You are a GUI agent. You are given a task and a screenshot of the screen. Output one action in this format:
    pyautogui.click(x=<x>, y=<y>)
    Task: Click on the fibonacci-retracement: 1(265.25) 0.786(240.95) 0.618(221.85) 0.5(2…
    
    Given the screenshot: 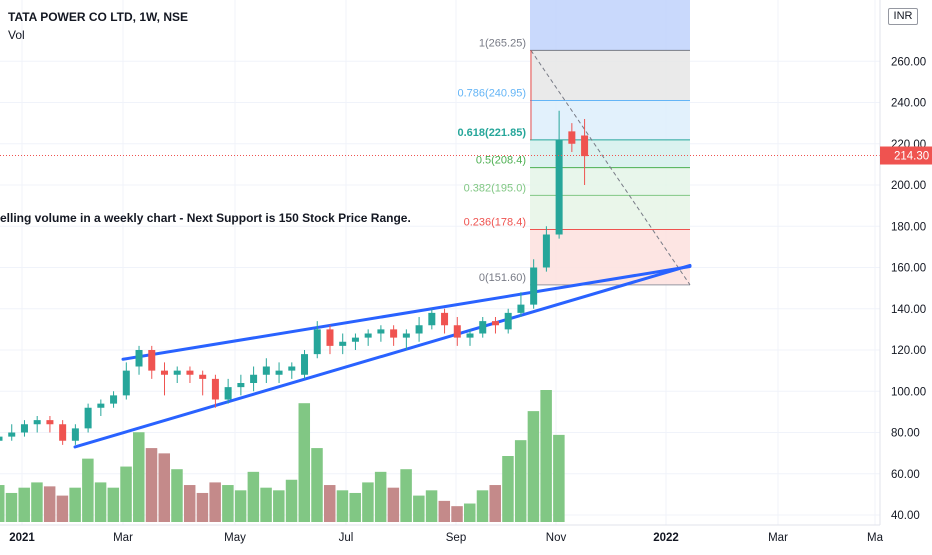 What is the action you would take?
    pyautogui.click(x=574, y=143)
    